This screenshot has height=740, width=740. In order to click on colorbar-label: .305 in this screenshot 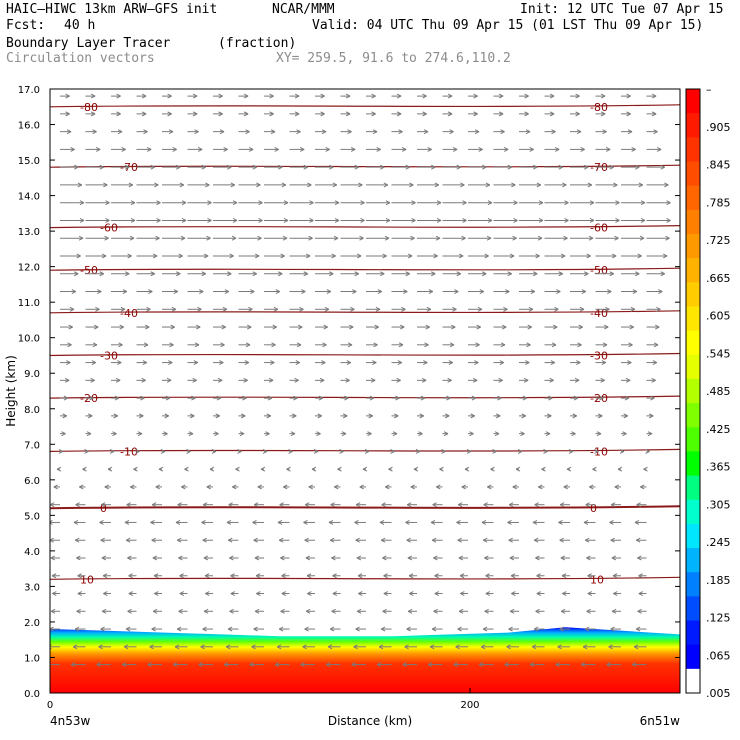, I will do `click(718, 504)`.